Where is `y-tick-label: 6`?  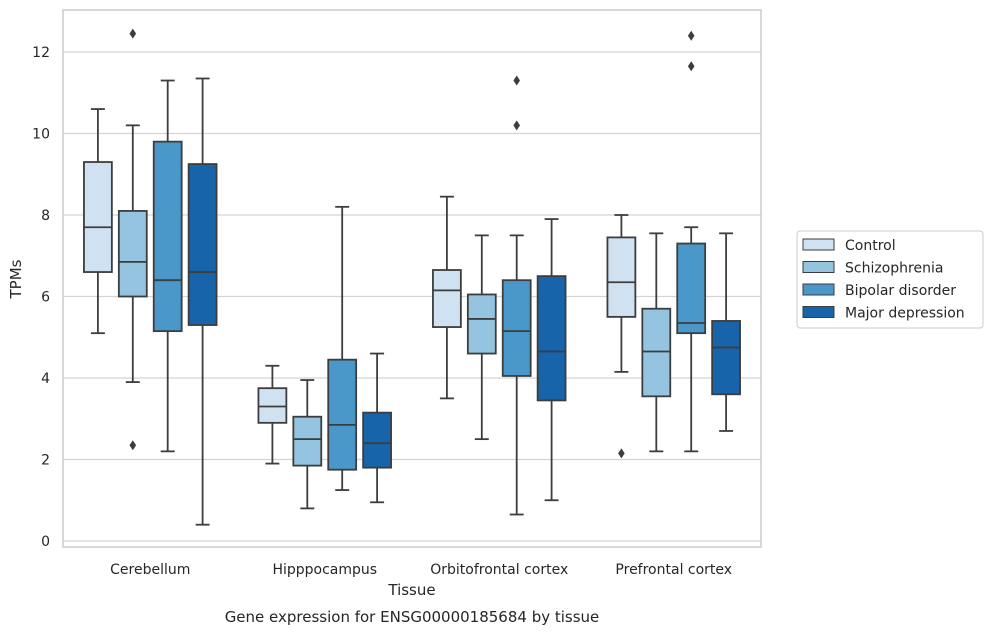 y-tick-label: 6 is located at coordinates (45, 298).